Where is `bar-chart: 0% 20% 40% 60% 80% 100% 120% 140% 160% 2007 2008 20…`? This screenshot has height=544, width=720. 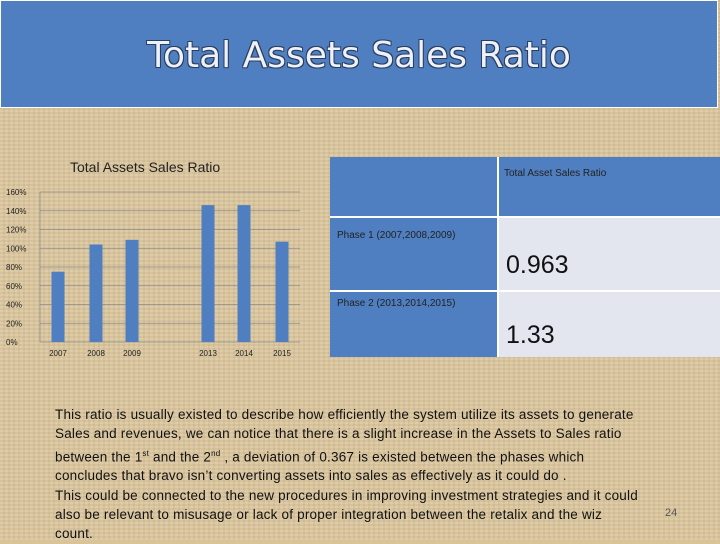
bar-chart: 0% 20% 40% 60% 80% 100% 120% 140% 160% 2007 2008 20… is located at coordinates (153, 273).